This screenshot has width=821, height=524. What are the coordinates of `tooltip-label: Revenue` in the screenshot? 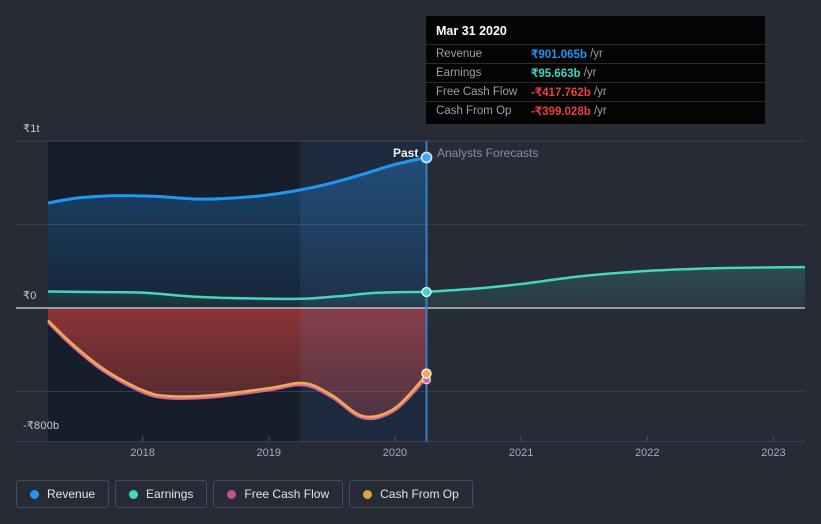 It's located at (459, 54).